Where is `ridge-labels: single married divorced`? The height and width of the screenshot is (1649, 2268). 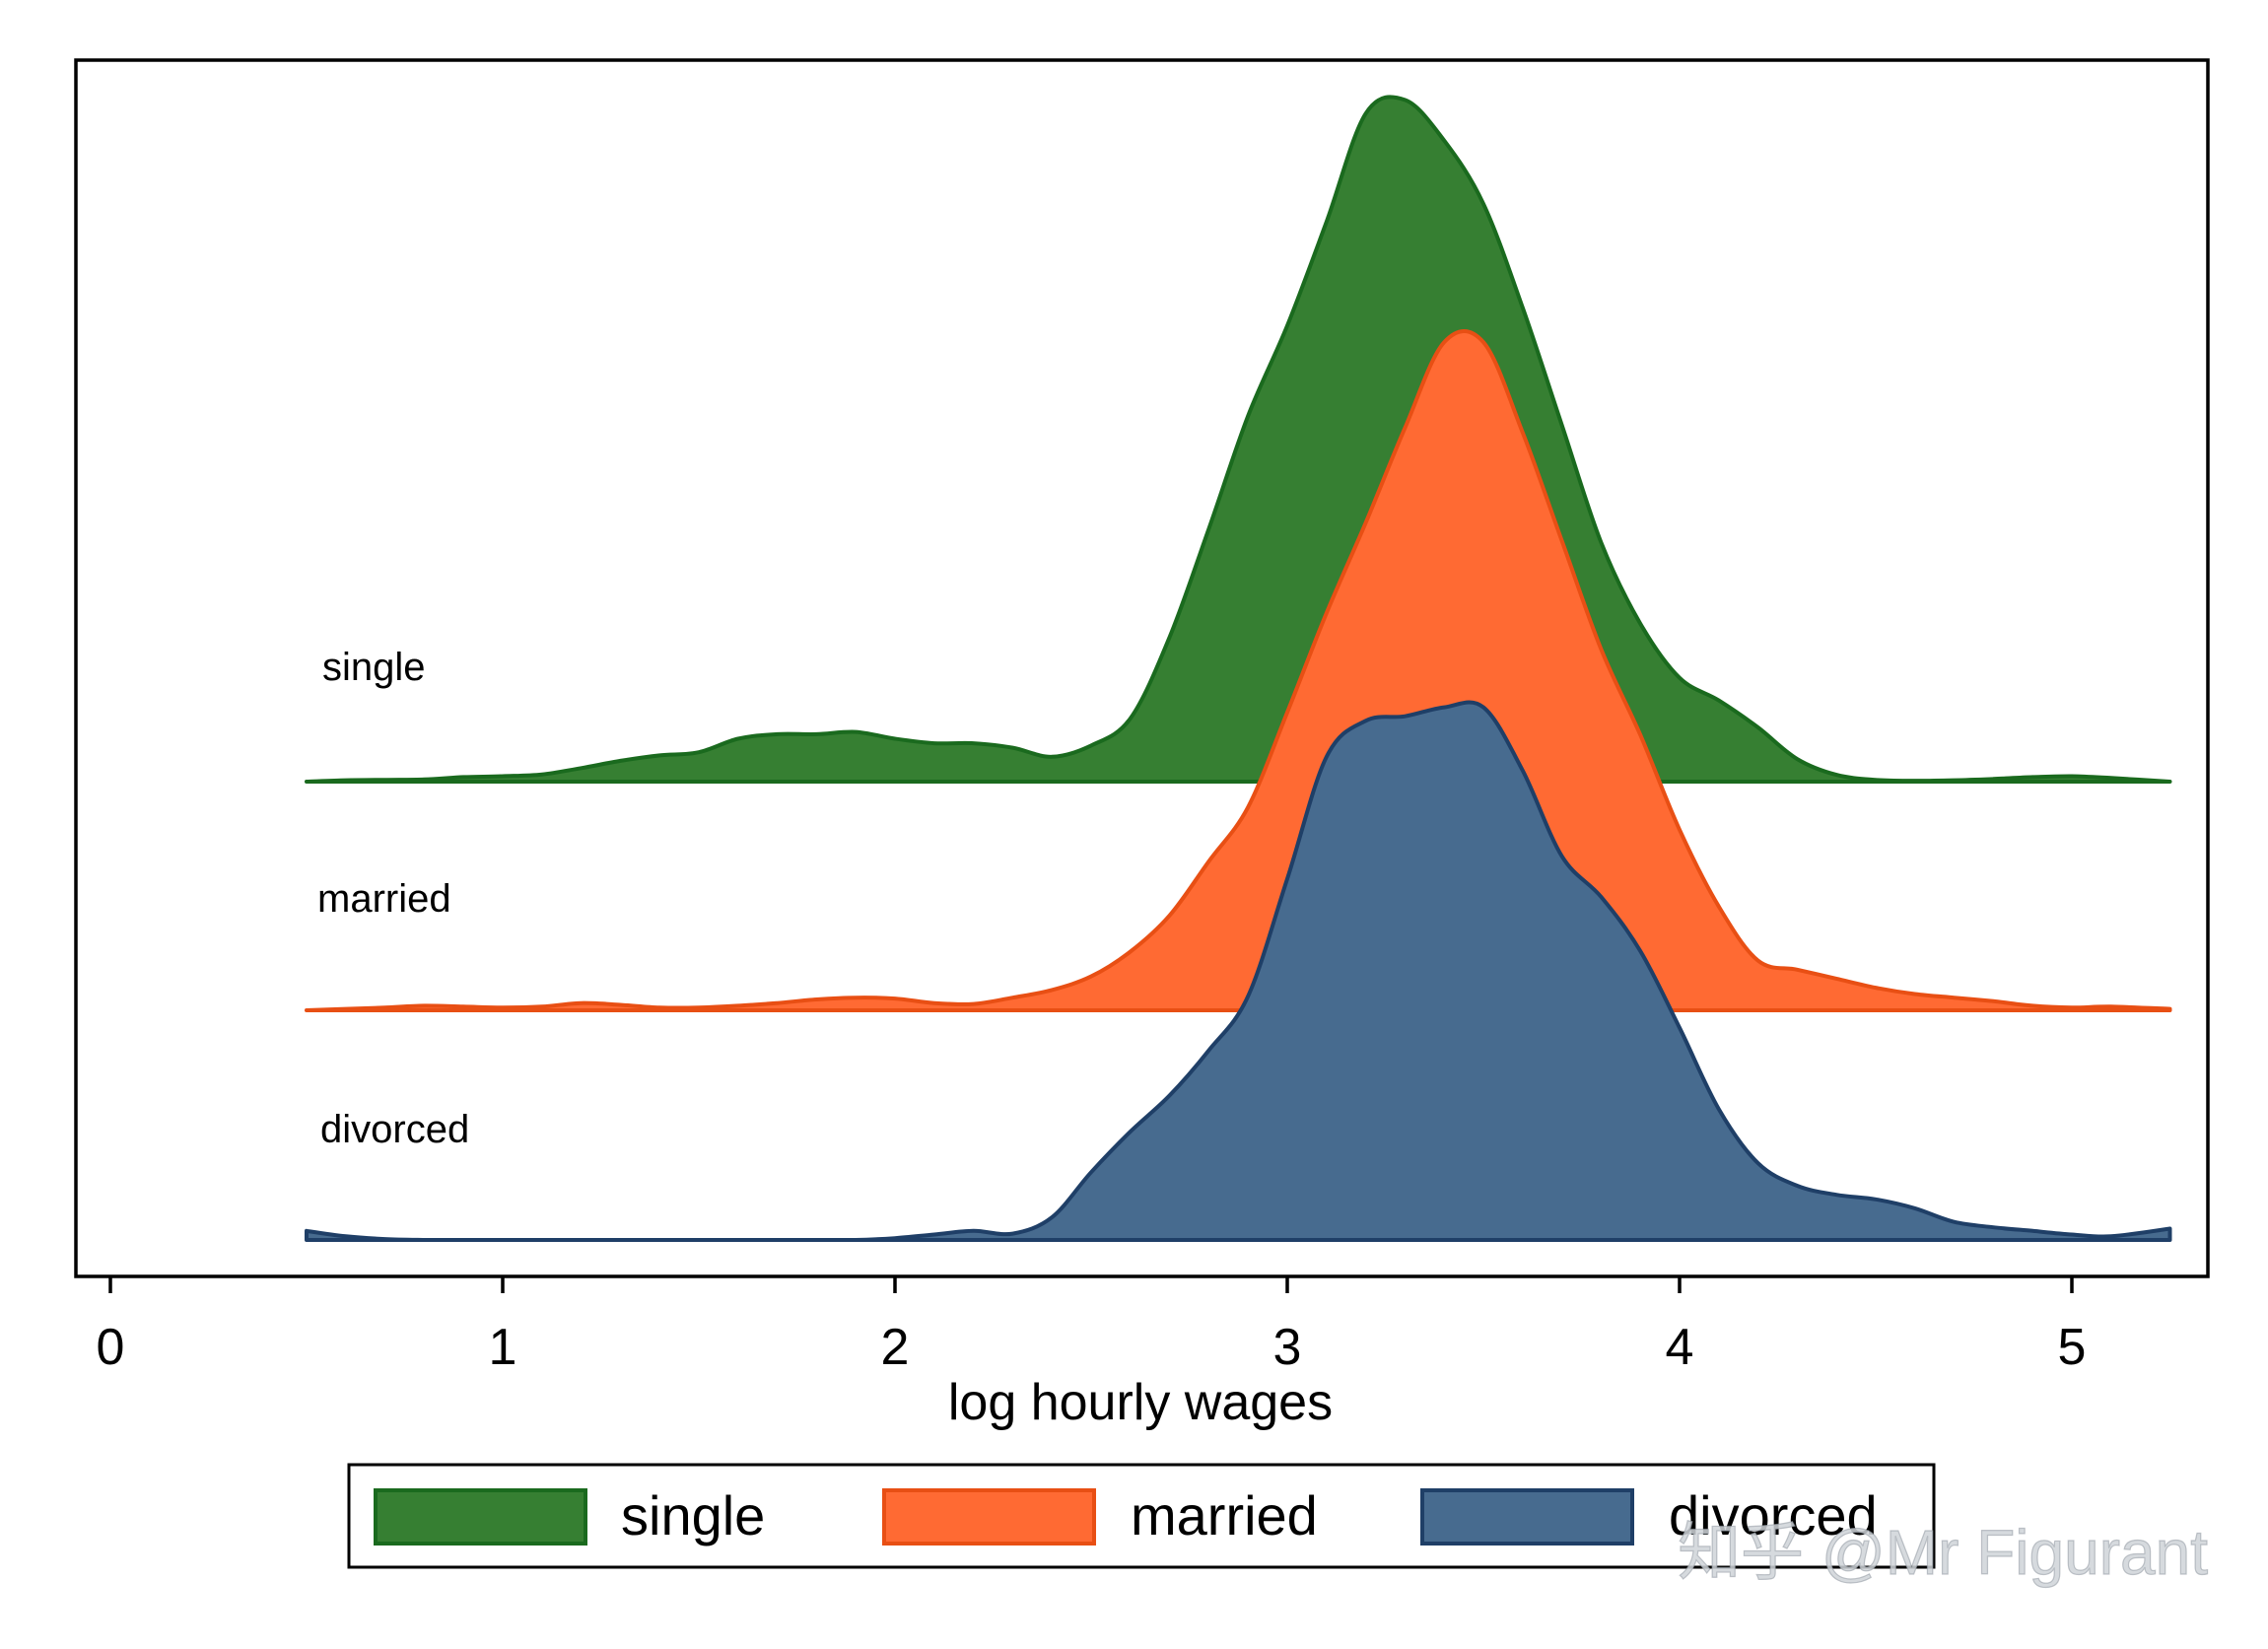 ridge-labels: single married divorced is located at coordinates (393, 898).